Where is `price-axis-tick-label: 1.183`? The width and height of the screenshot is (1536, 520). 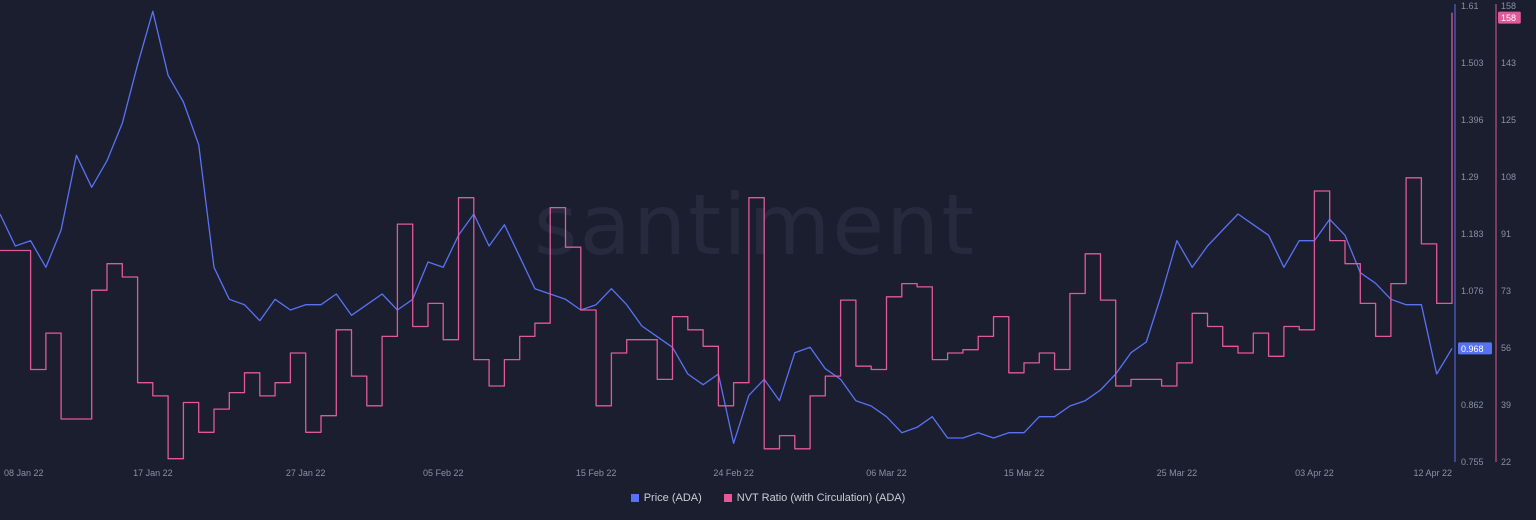 price-axis-tick-label: 1.183 is located at coordinates (1472, 234).